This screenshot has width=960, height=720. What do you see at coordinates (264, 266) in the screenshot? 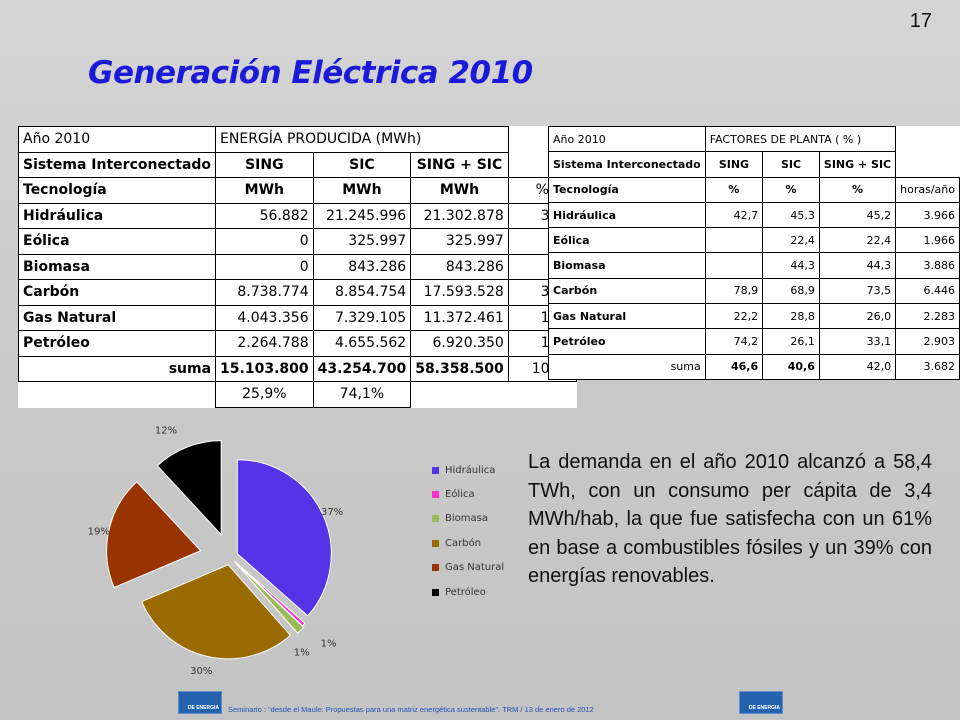
I see `table-cell: 0` at bounding box center [264, 266].